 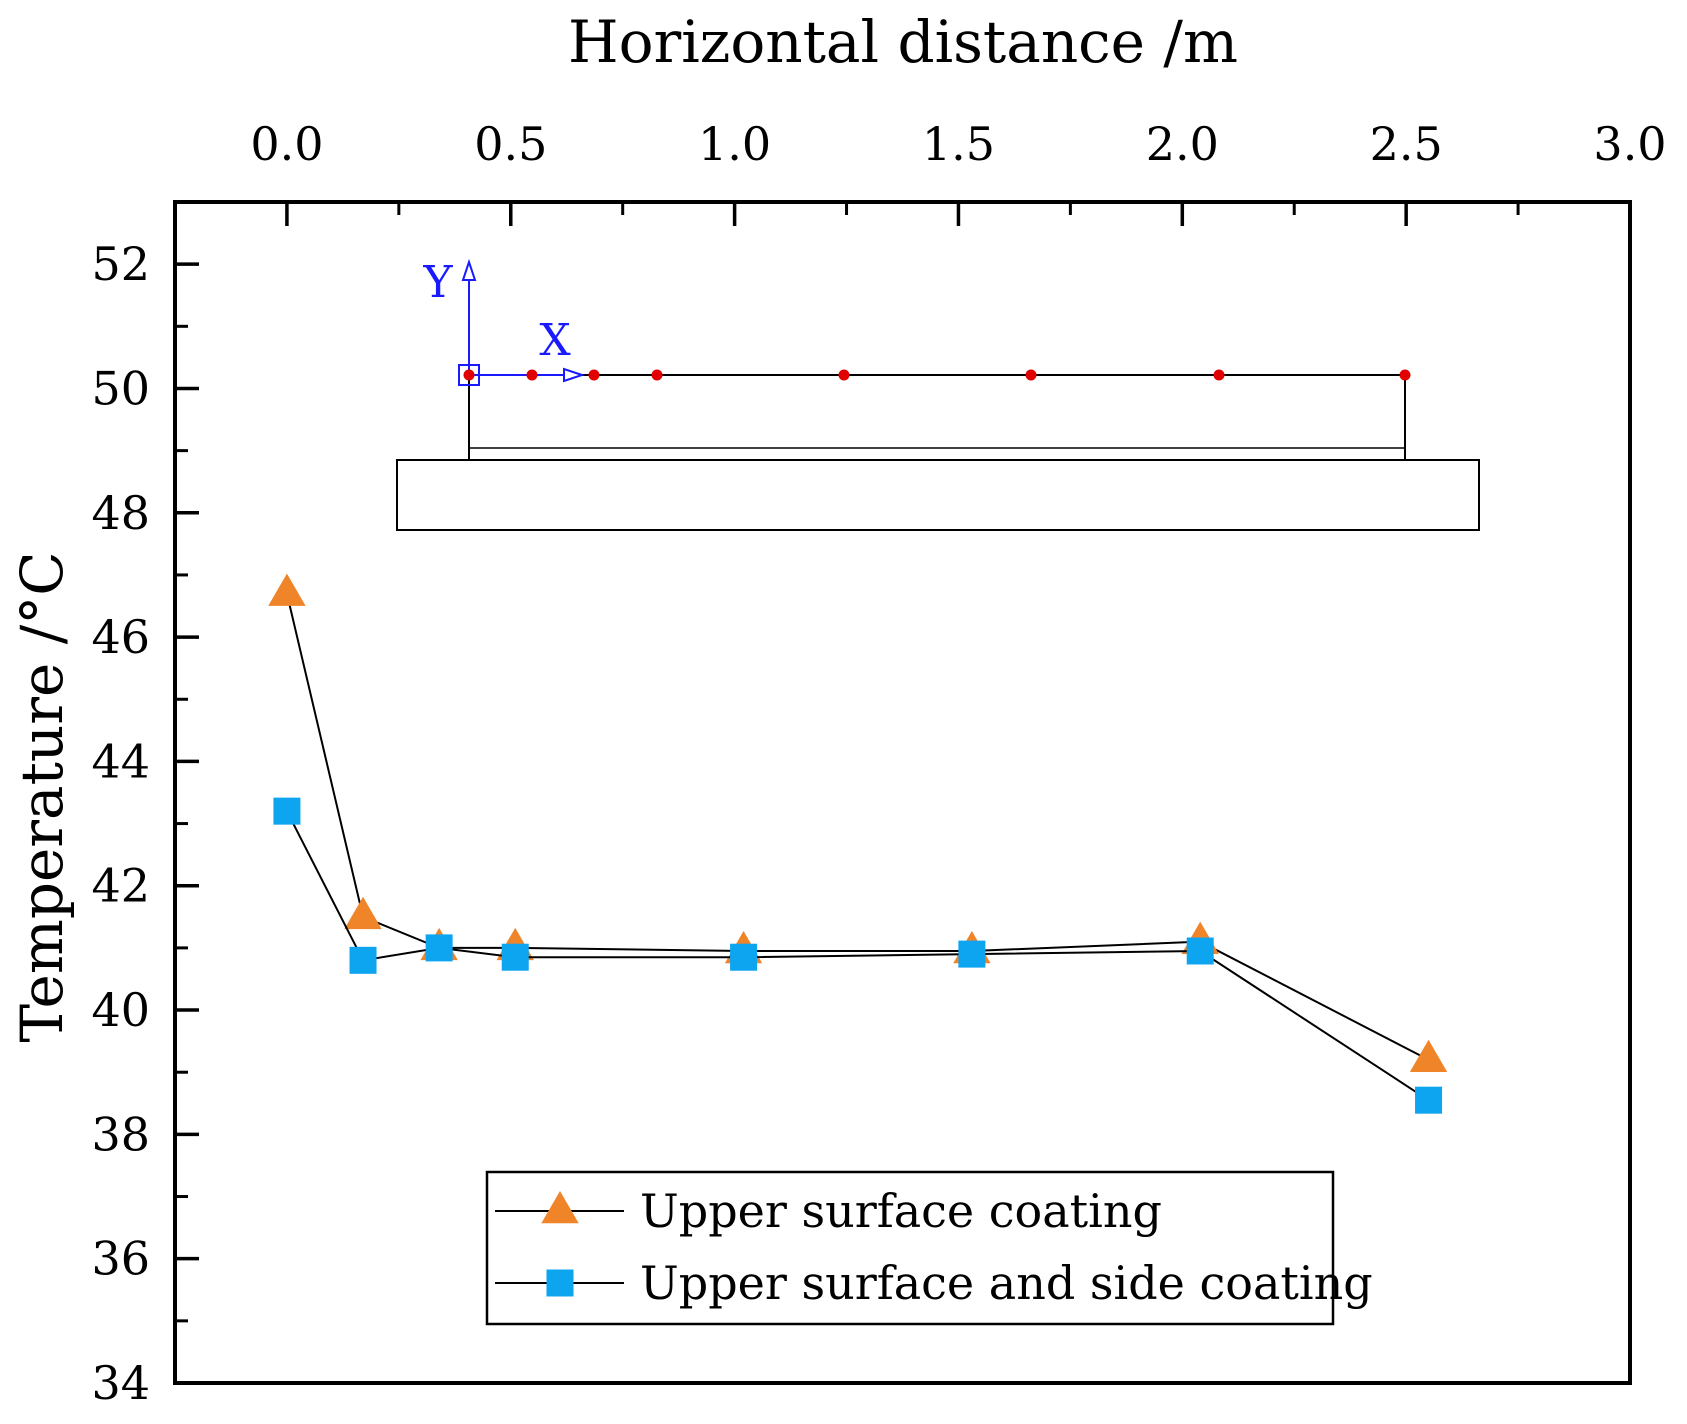 What do you see at coordinates (510, 144) in the screenshot?
I see `x-tick-label: 0.5` at bounding box center [510, 144].